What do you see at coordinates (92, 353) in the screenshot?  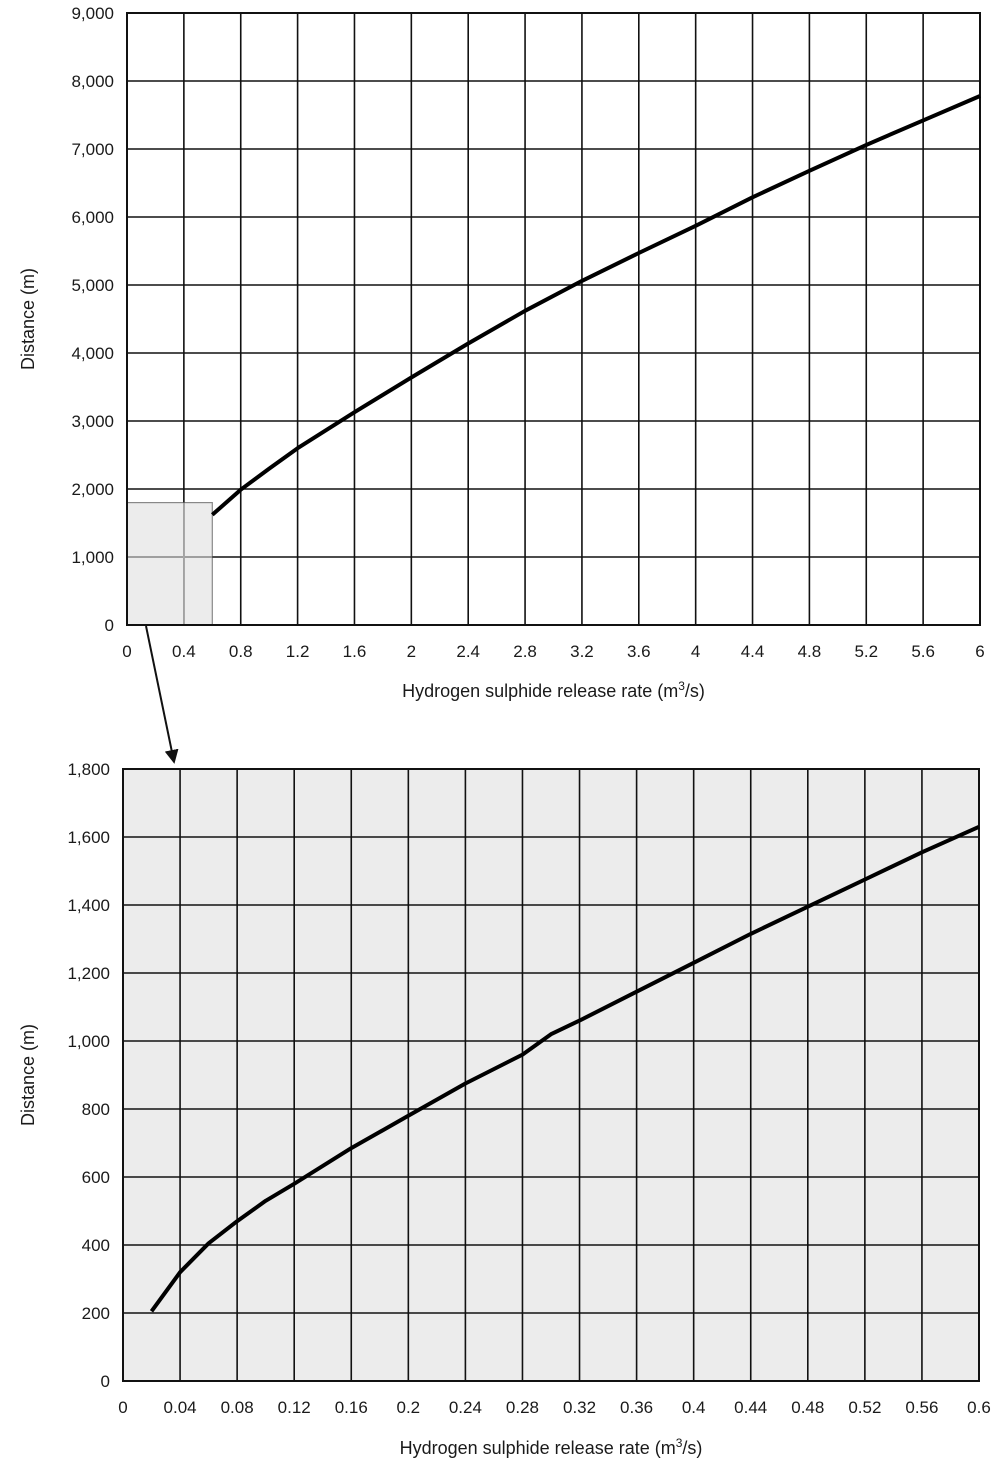 I see `y-tick-label: 4,000` at bounding box center [92, 353].